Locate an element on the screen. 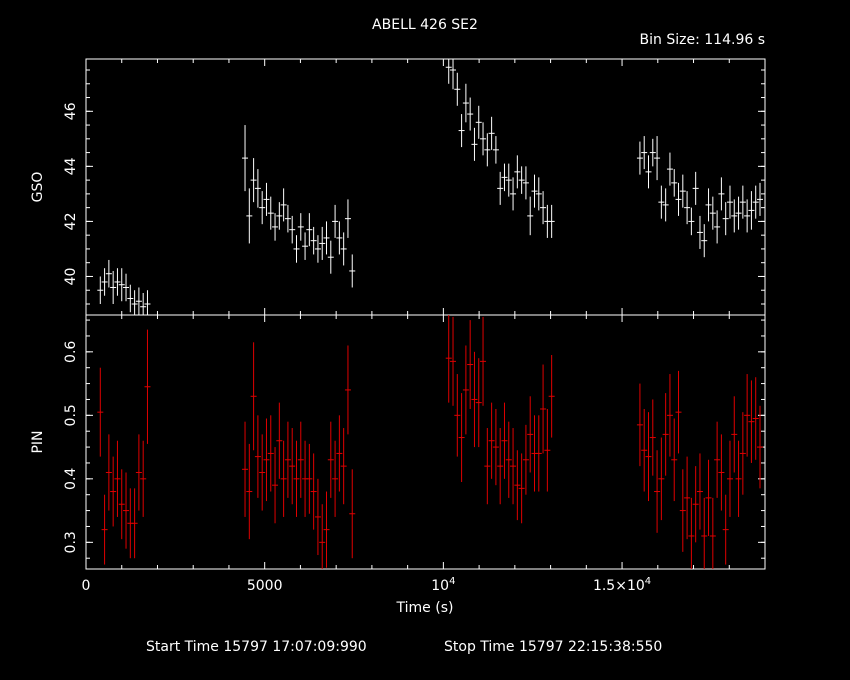  x-axis: 0 5000 104 1.5×104 is located at coordinates (367, 585).